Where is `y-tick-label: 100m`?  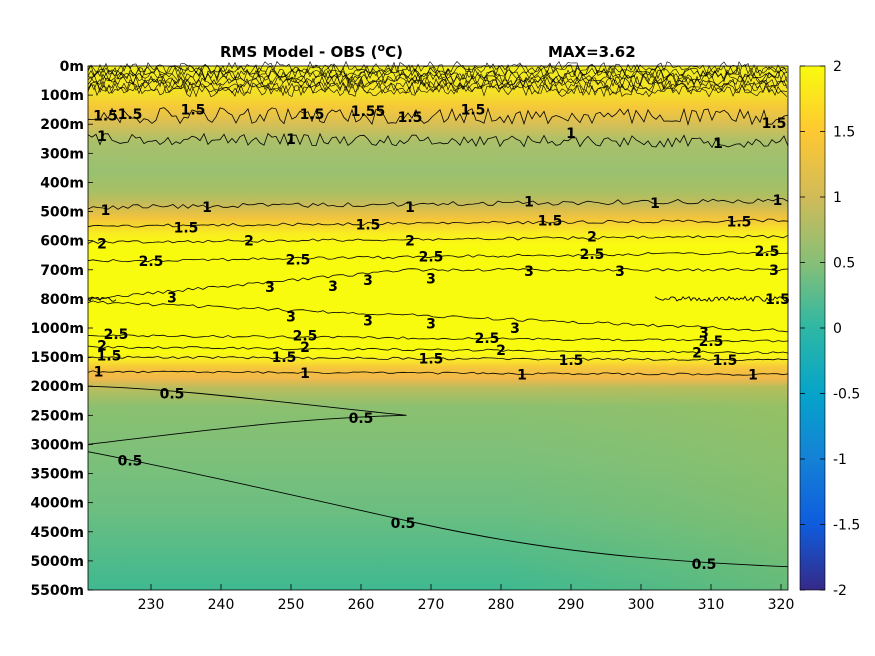
y-tick-label: 100m is located at coordinates (62, 96).